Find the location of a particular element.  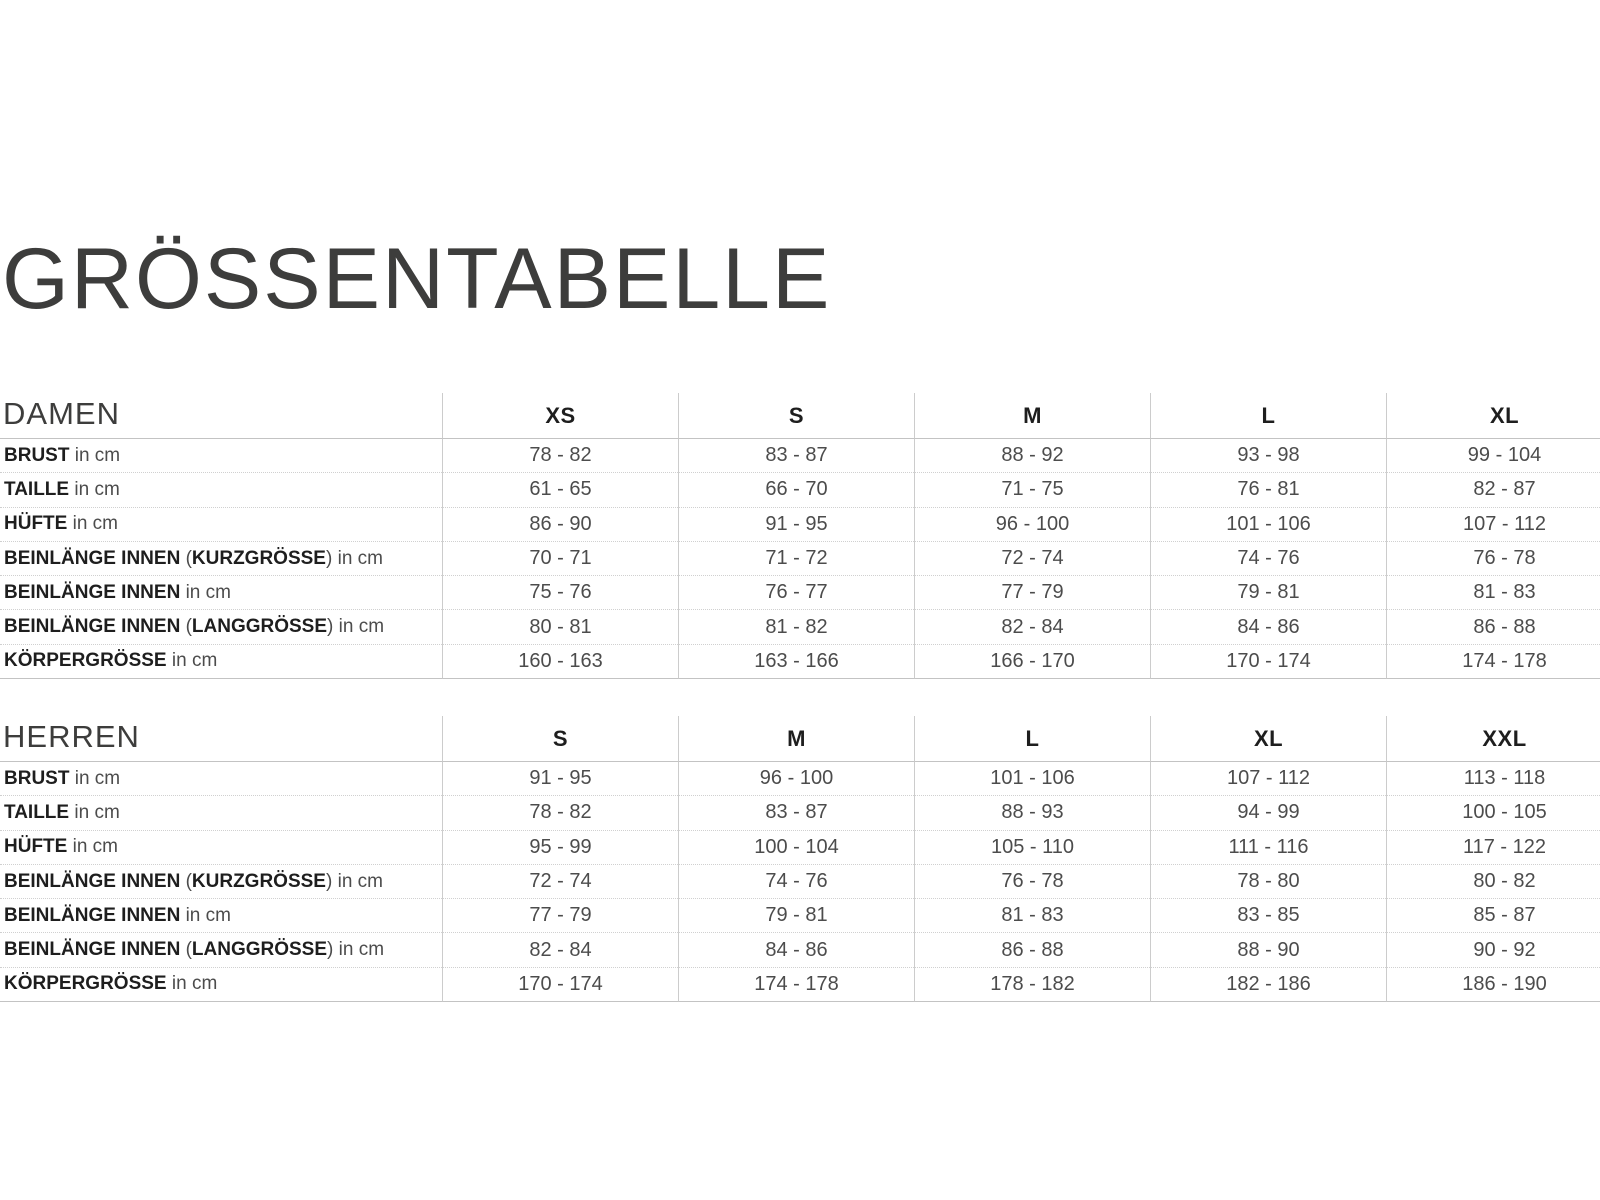

value-cell: 88 - 92 is located at coordinates (1032, 456).